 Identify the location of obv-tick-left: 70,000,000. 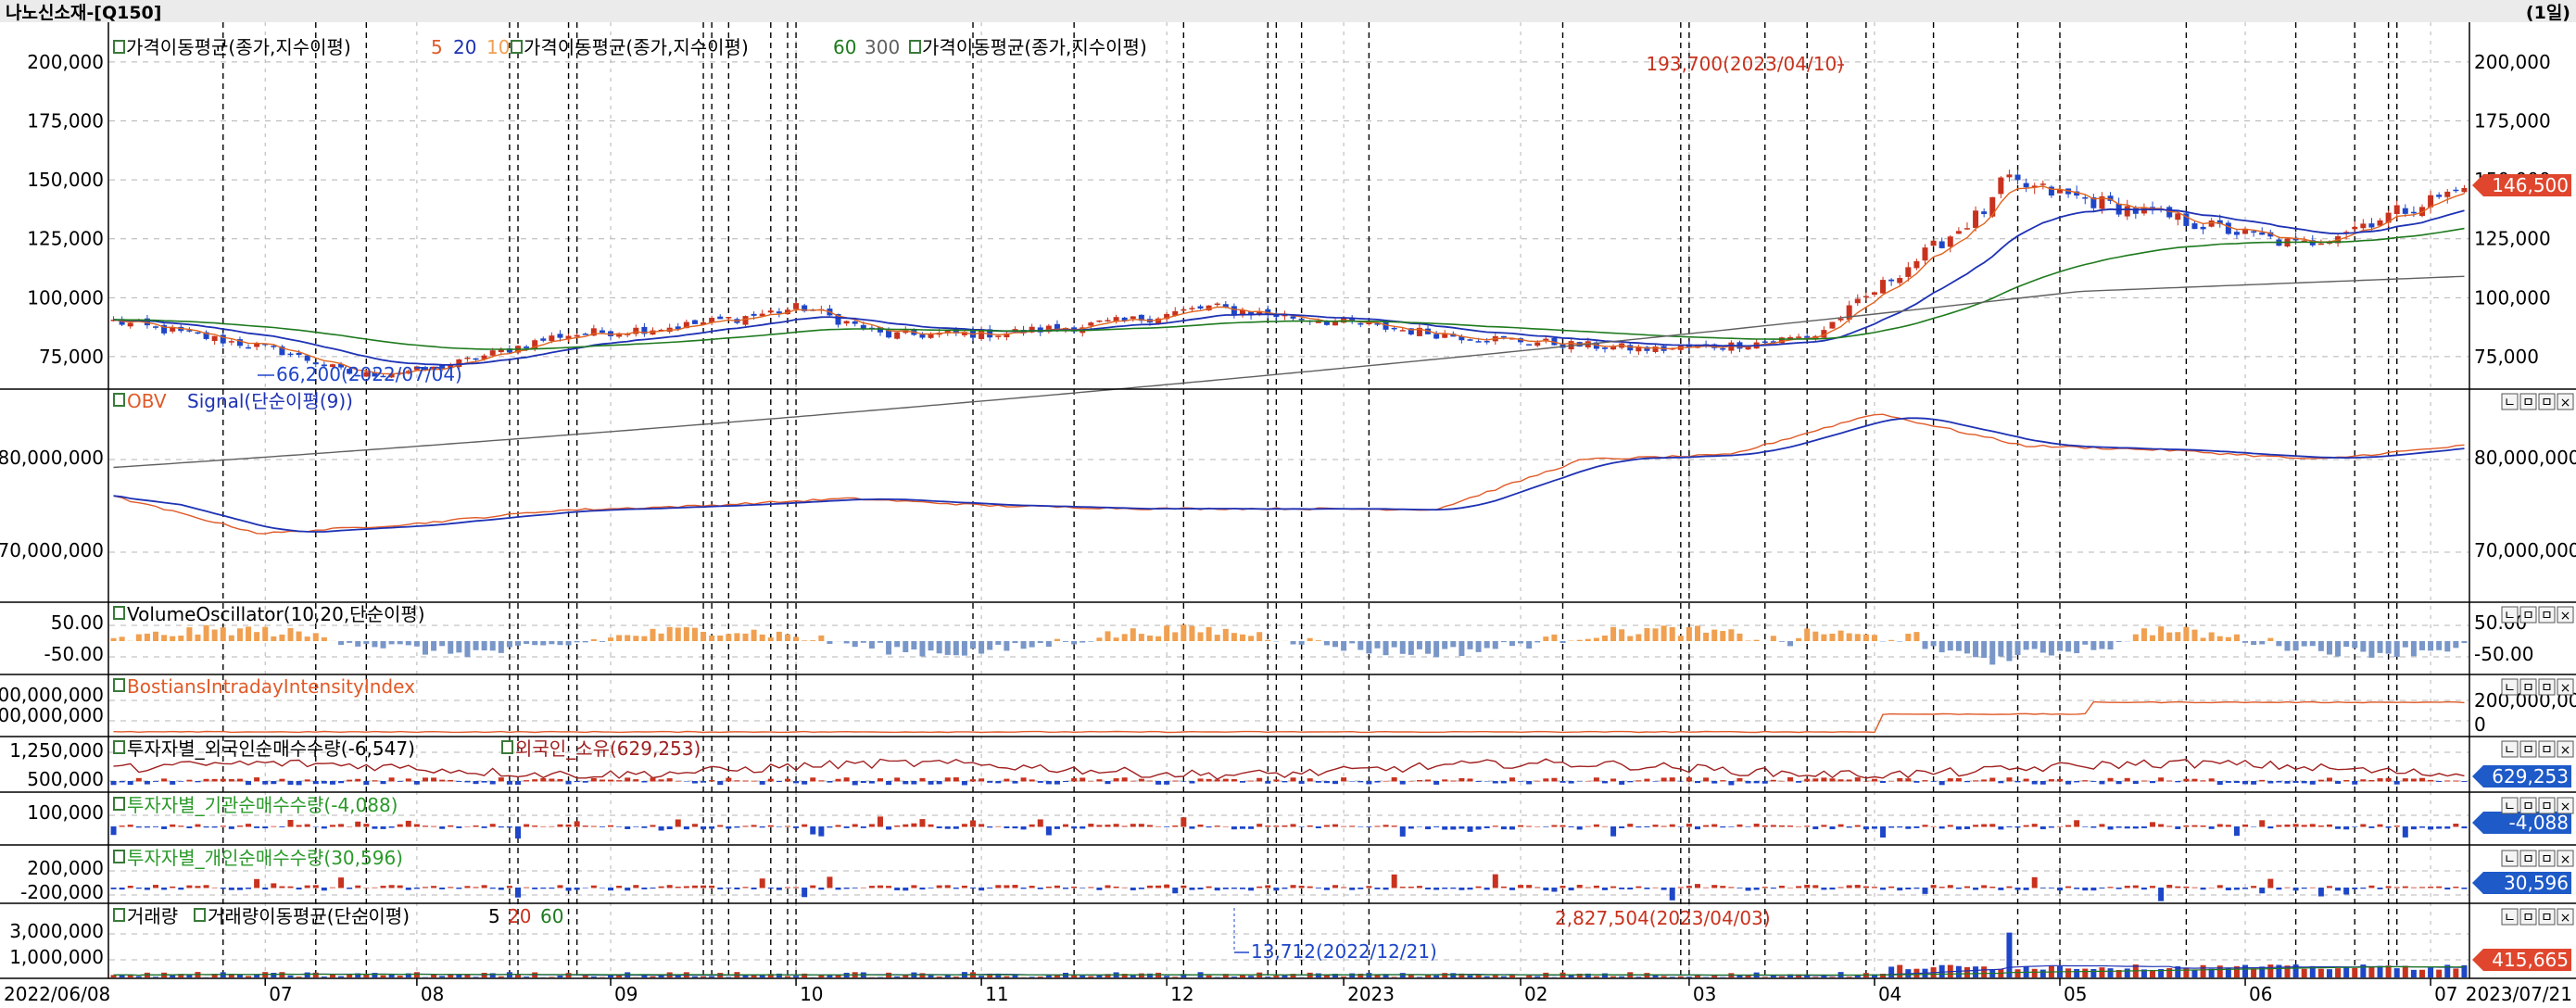
(52, 550).